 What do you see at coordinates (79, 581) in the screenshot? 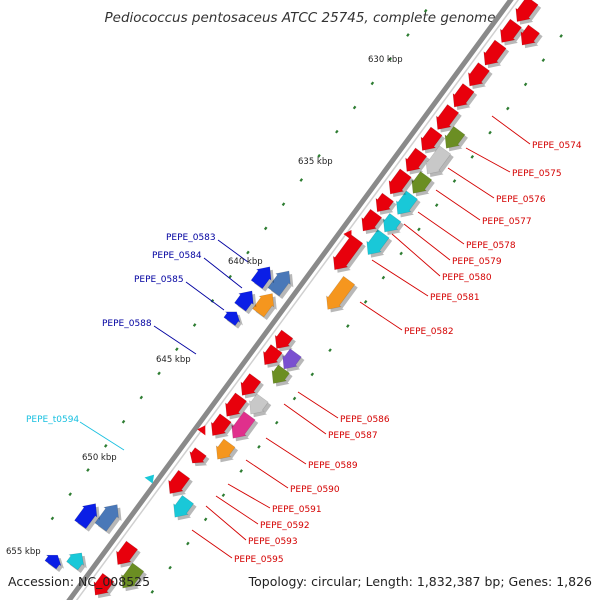
I see `accession-text: Accession: NC_008525` at bounding box center [79, 581].